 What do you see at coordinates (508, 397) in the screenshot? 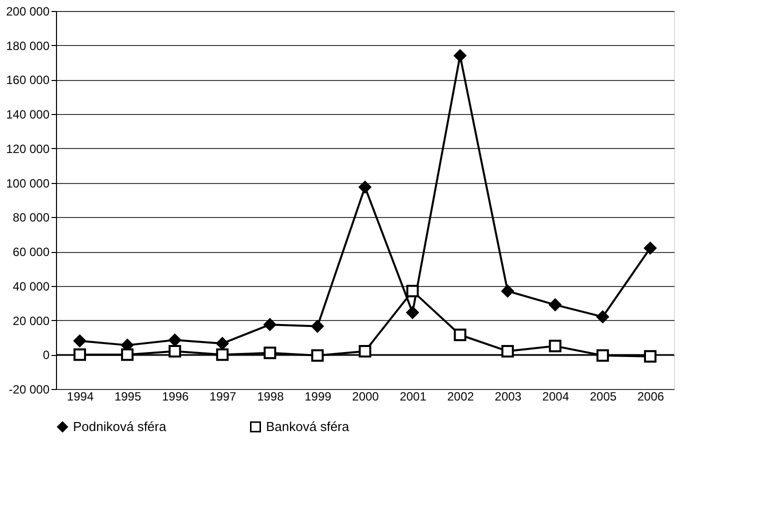
I see `x-tick-label: 2003` at bounding box center [508, 397].